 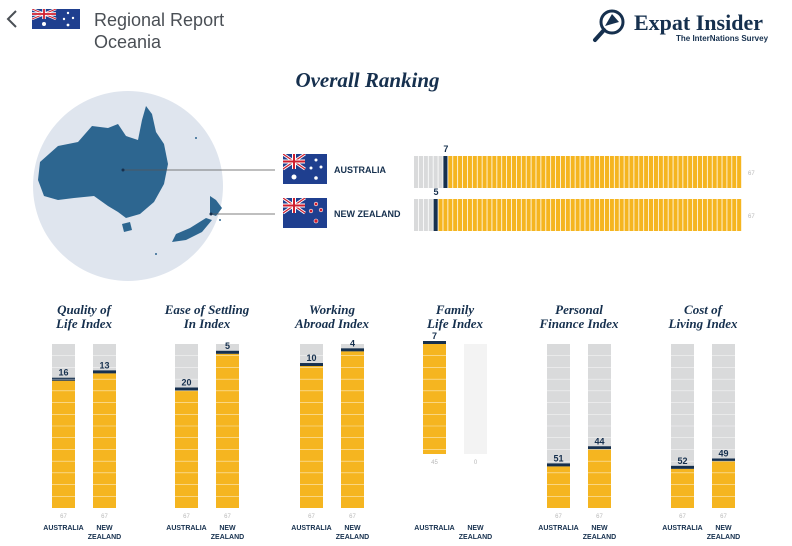 I want to click on index-value-label: 49, so click(x=723, y=453).